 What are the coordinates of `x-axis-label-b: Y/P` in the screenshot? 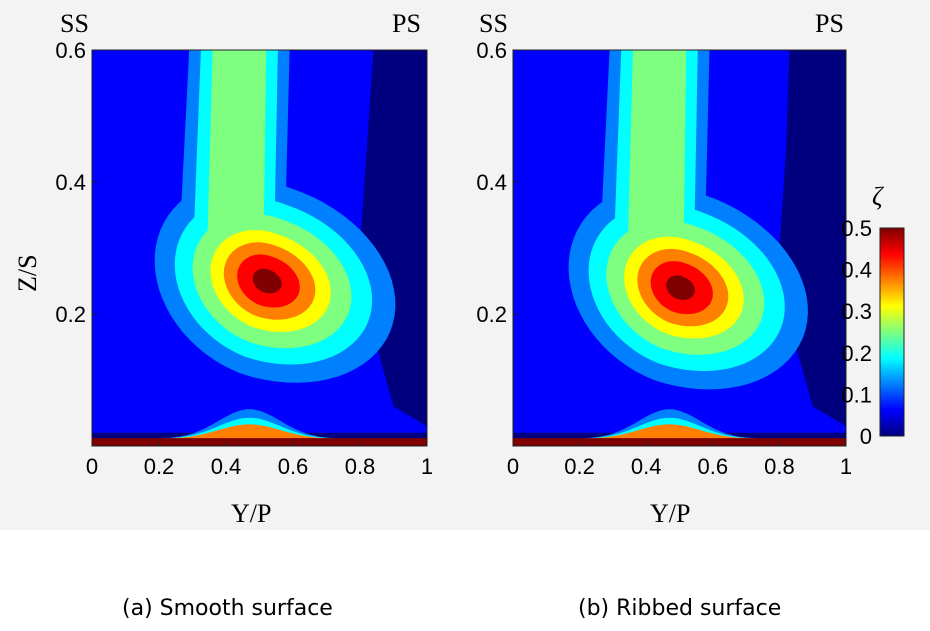 It's located at (670, 513).